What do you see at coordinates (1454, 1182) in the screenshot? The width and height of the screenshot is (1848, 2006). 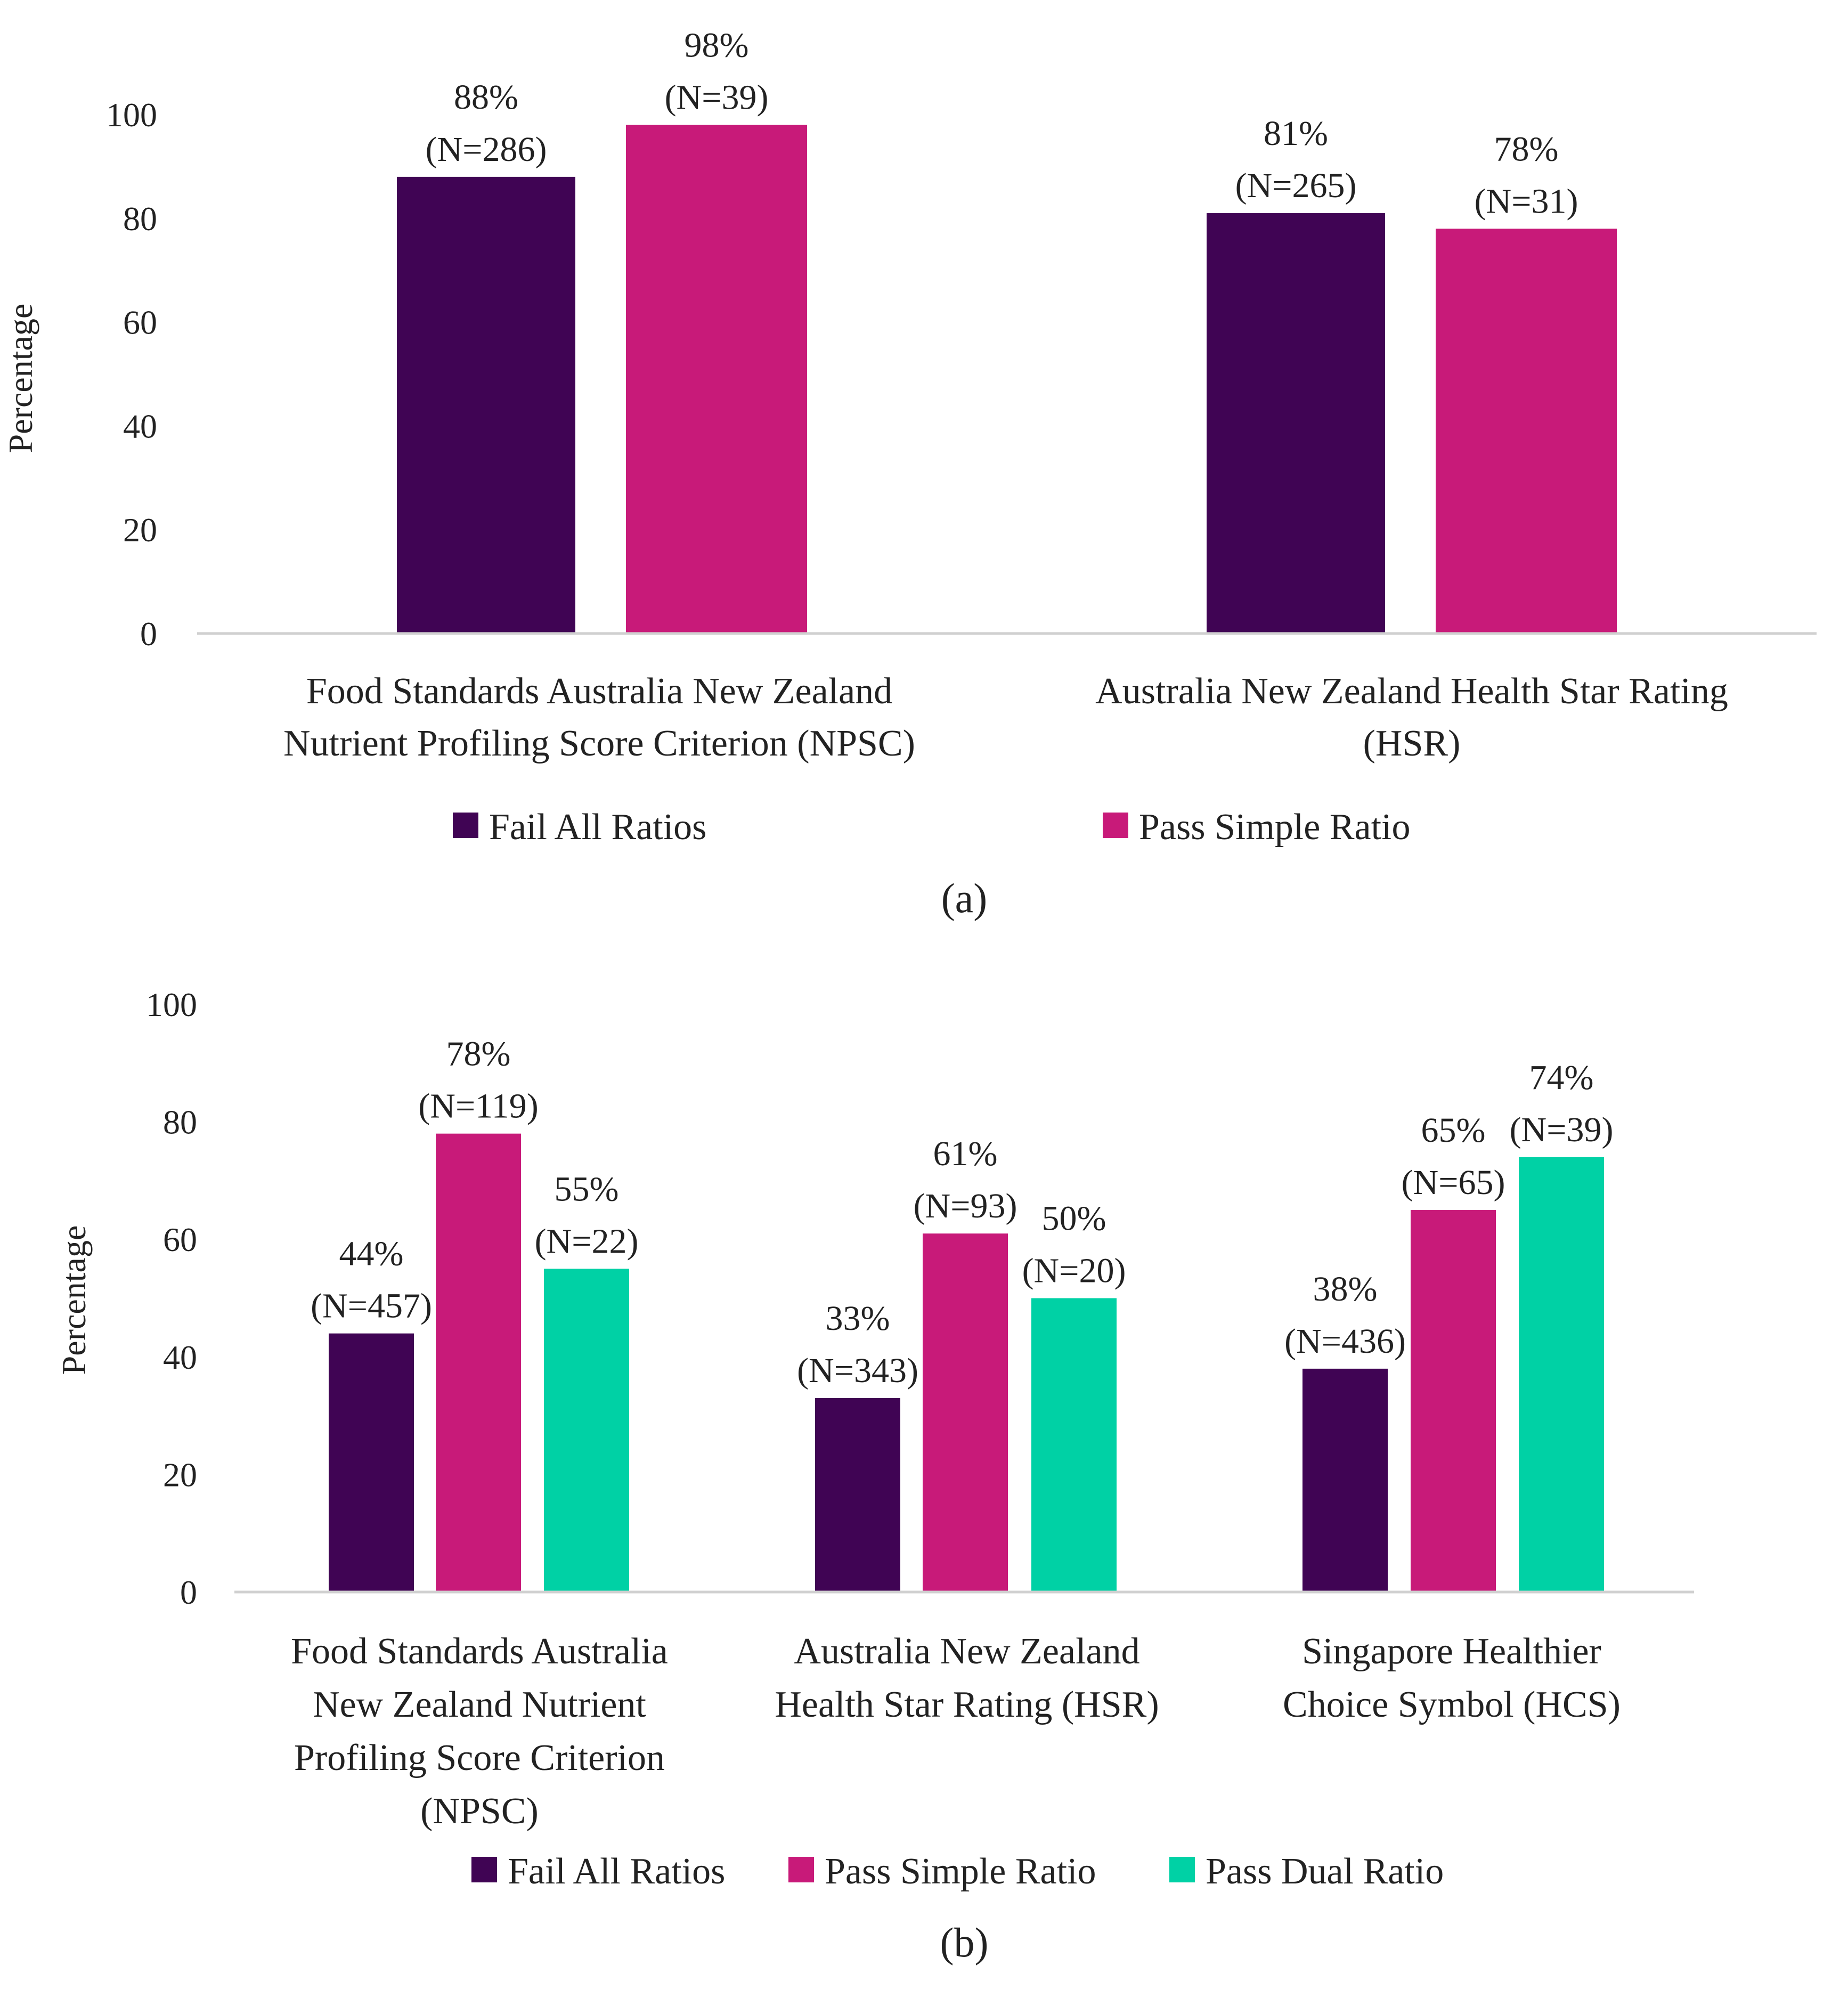 I see `data-label-count: (N=65)` at bounding box center [1454, 1182].